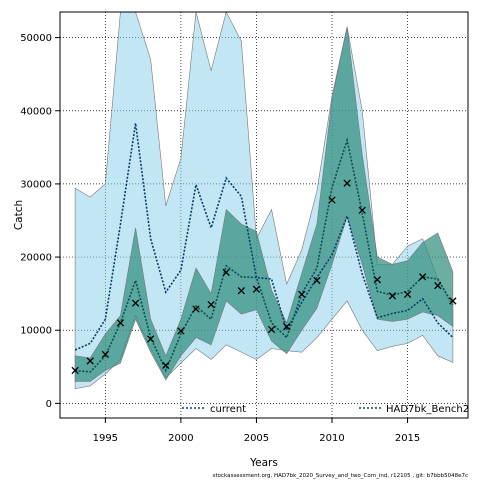  I want to click on x-tick-label: 2010, so click(331, 438).